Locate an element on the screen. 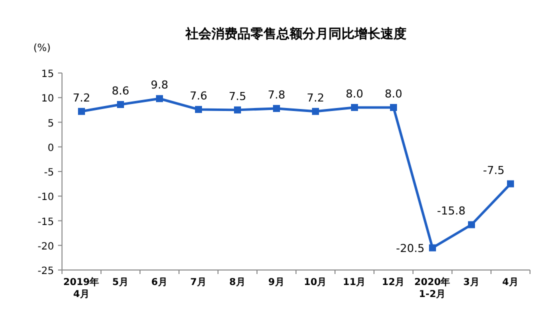 Image resolution: width=554 pixels, height=331 pixels. x-tick-label: 11月 is located at coordinates (354, 282).